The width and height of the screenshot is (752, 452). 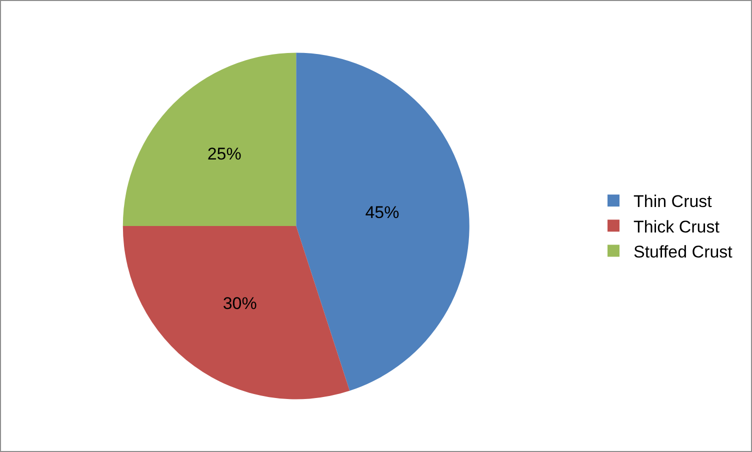 What do you see at coordinates (683, 252) in the screenshot?
I see `legend-label: Stuffed Crust` at bounding box center [683, 252].